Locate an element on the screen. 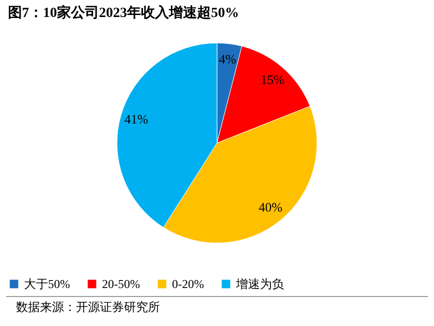  data-label: 41% is located at coordinates (136, 119).